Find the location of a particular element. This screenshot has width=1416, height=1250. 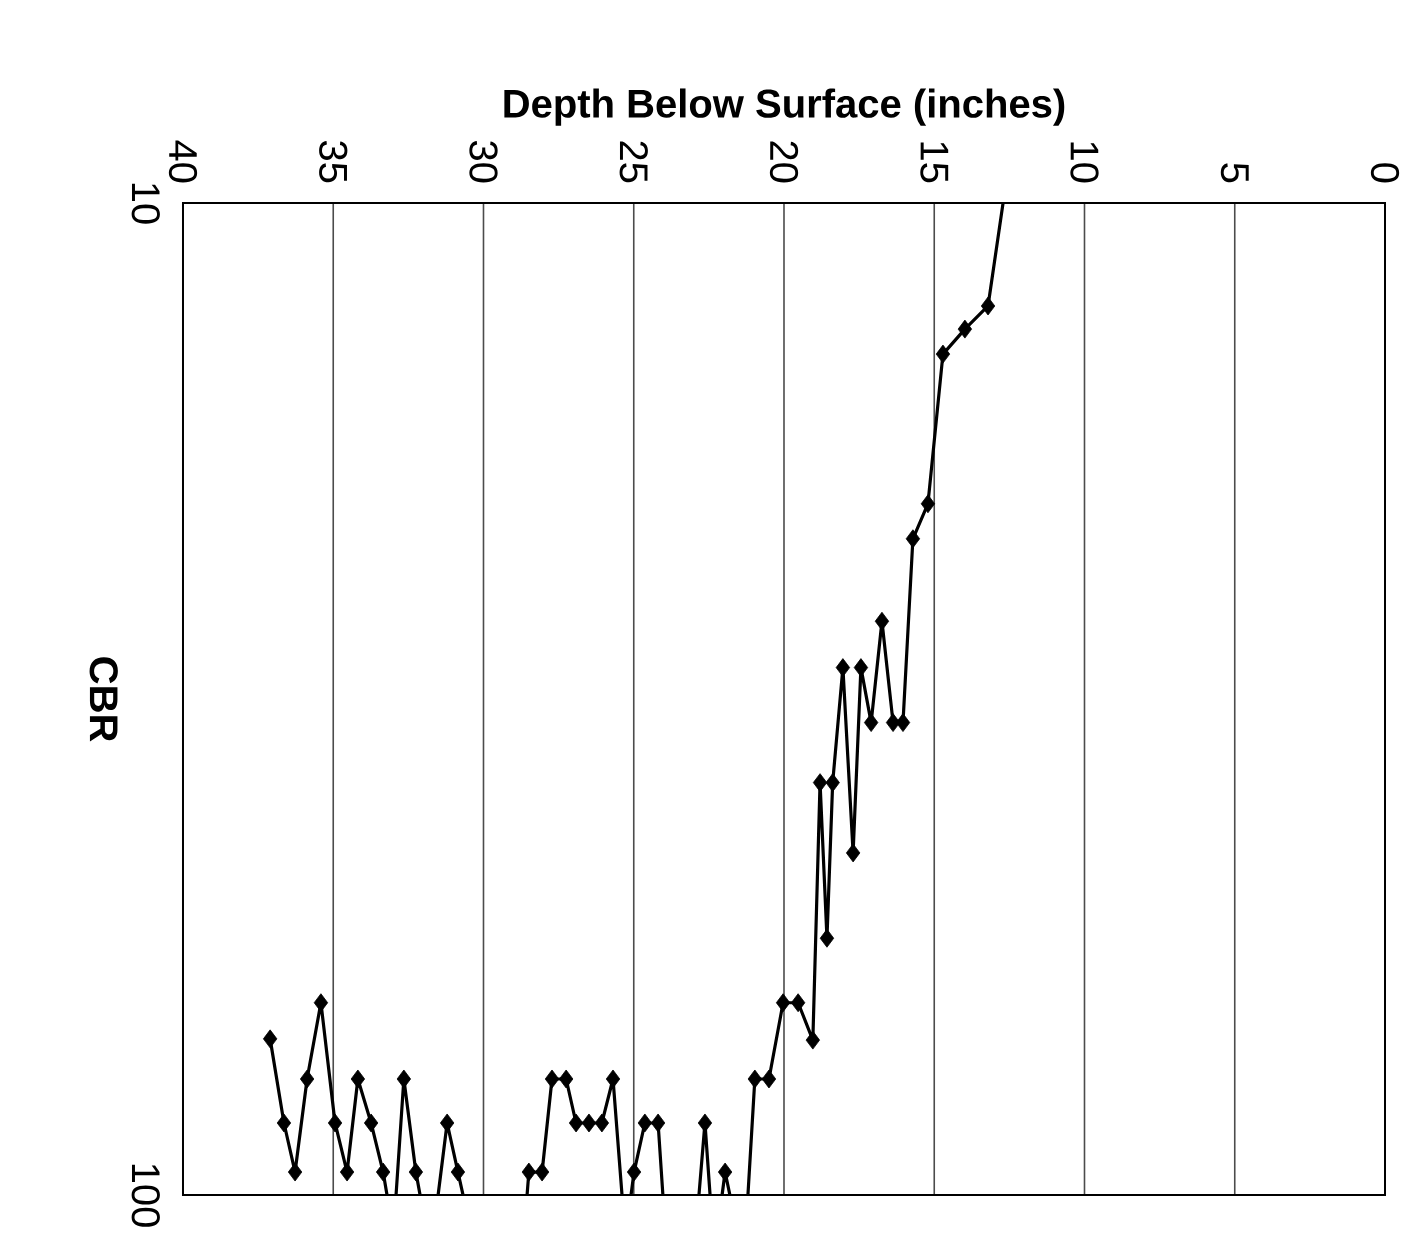

x-axis-title: Depth Below Surface (inches) is located at coordinates (784, 107).